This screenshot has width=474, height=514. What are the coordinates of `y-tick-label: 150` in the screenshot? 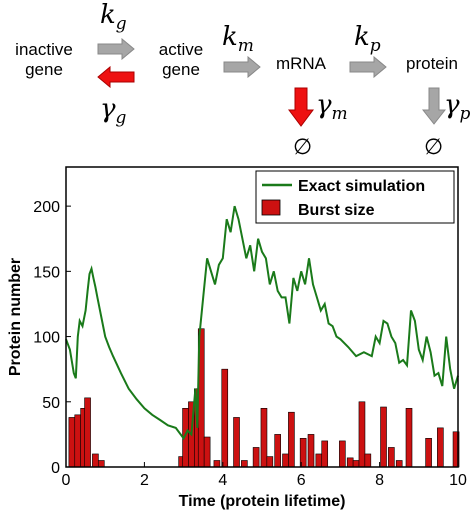 It's located at (46, 272).